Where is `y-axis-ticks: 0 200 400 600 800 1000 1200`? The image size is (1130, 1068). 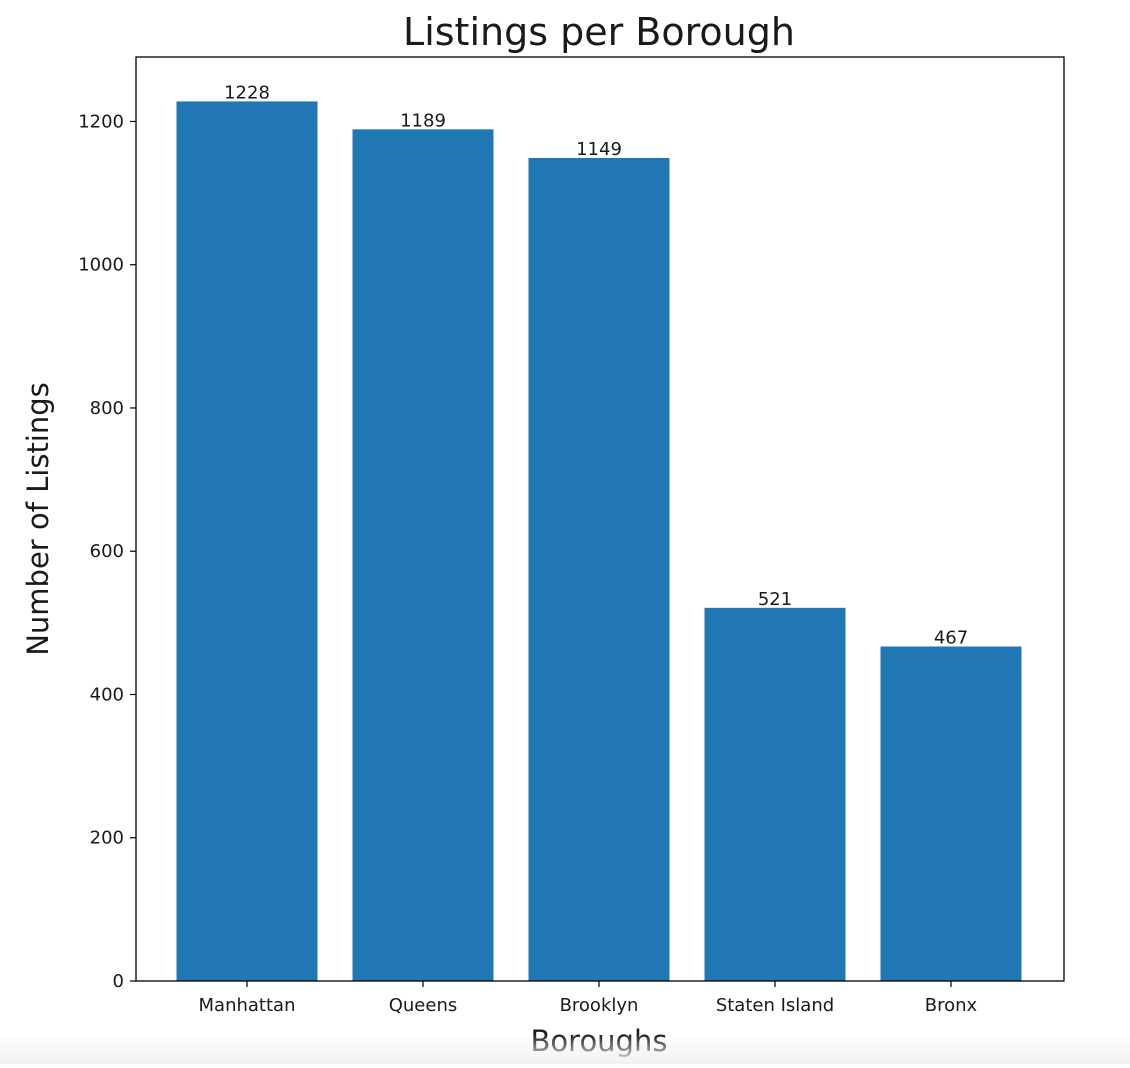
y-axis-ticks: 0 200 400 600 800 1000 1200 is located at coordinates (107, 551).